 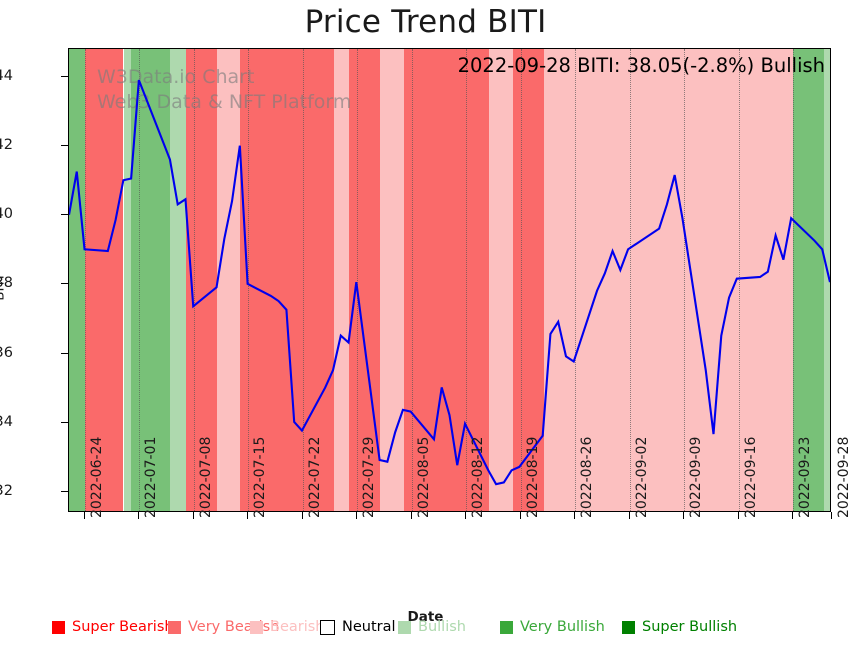 I want to click on x-tick-label: 2022-08-19, so click(x=532, y=477).